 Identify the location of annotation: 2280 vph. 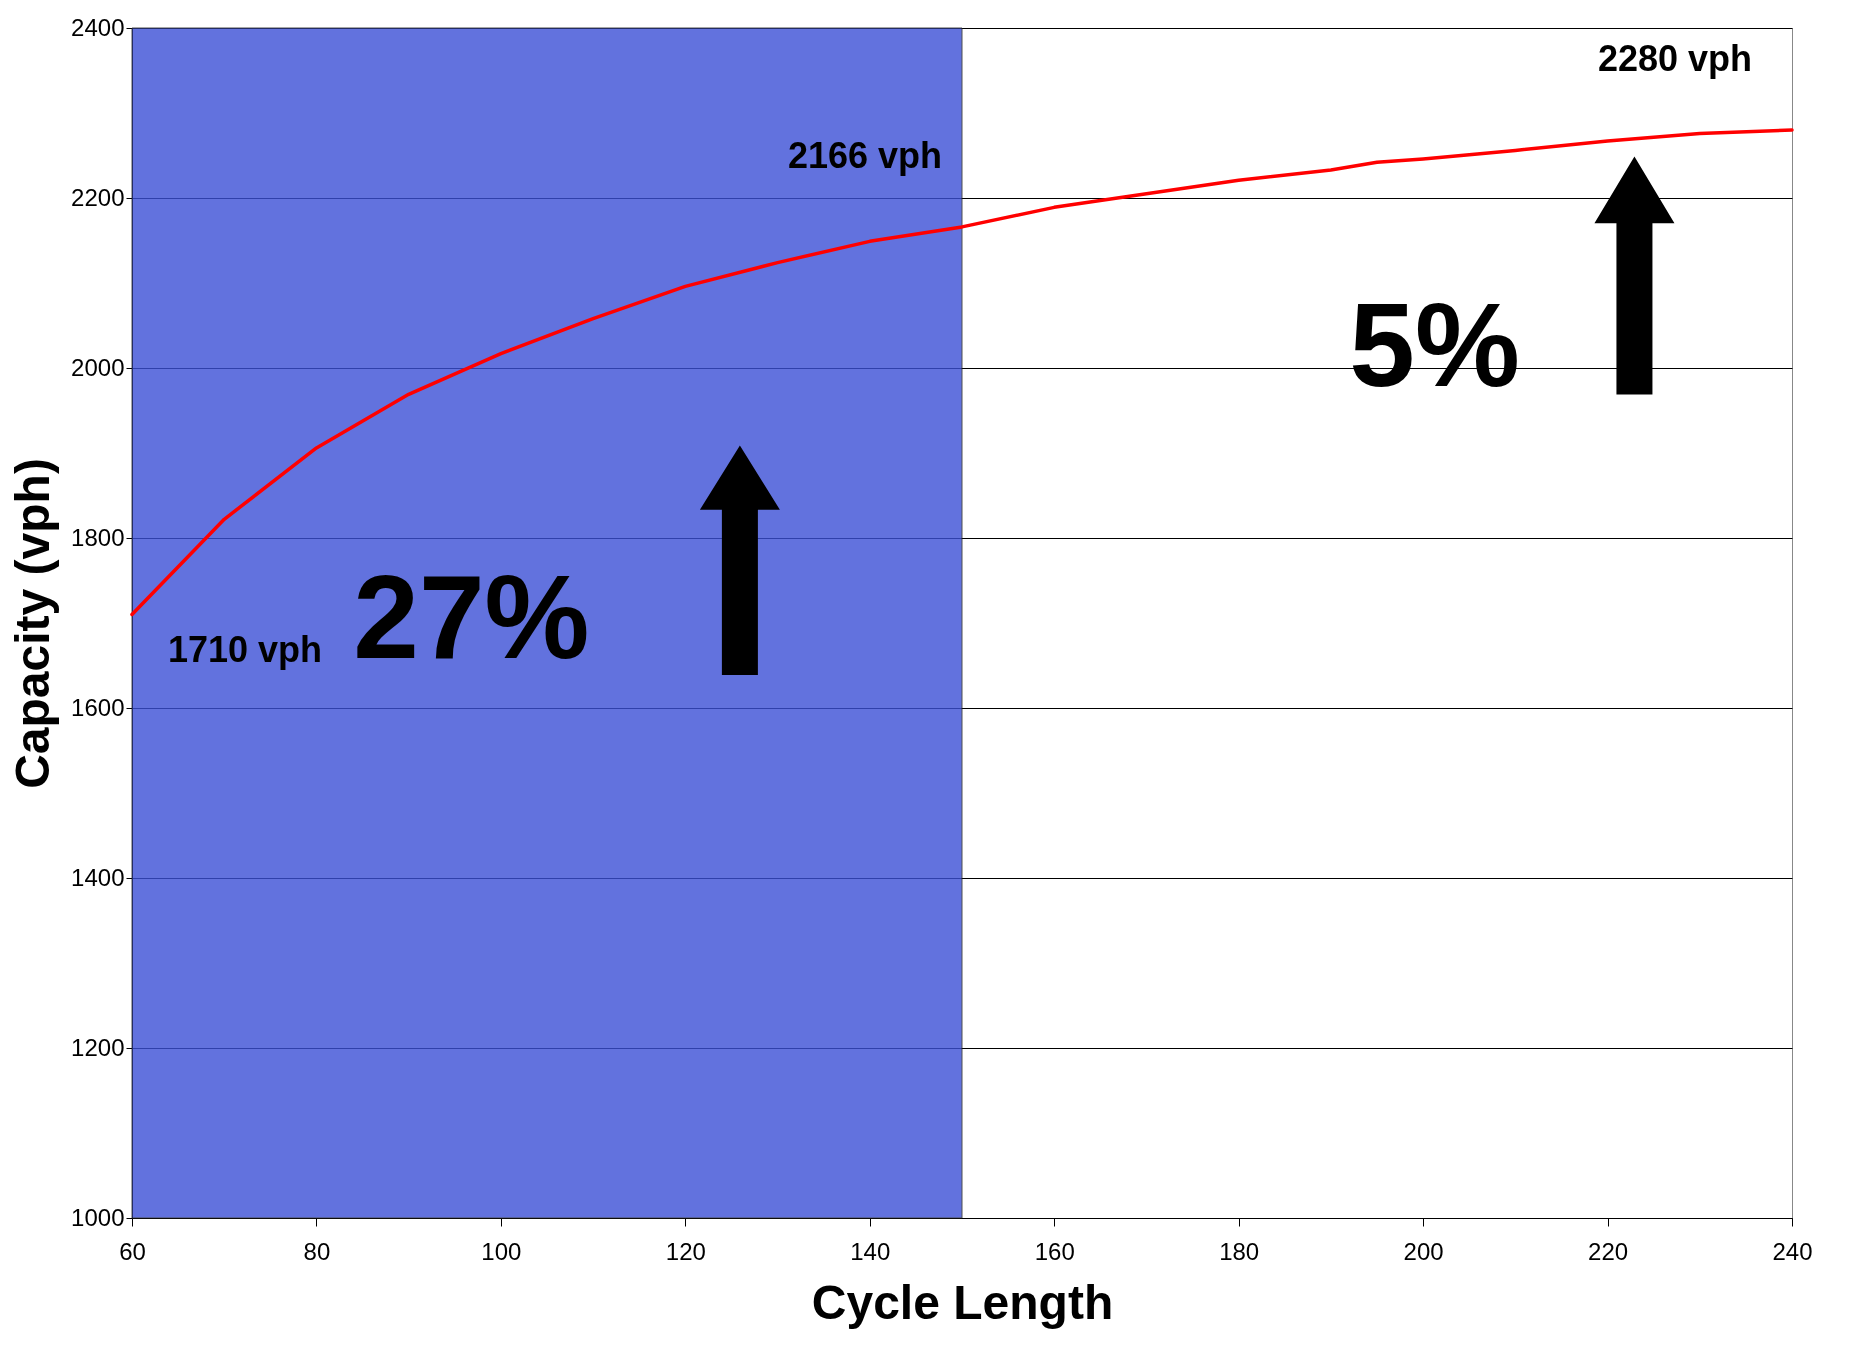
(1674, 58).